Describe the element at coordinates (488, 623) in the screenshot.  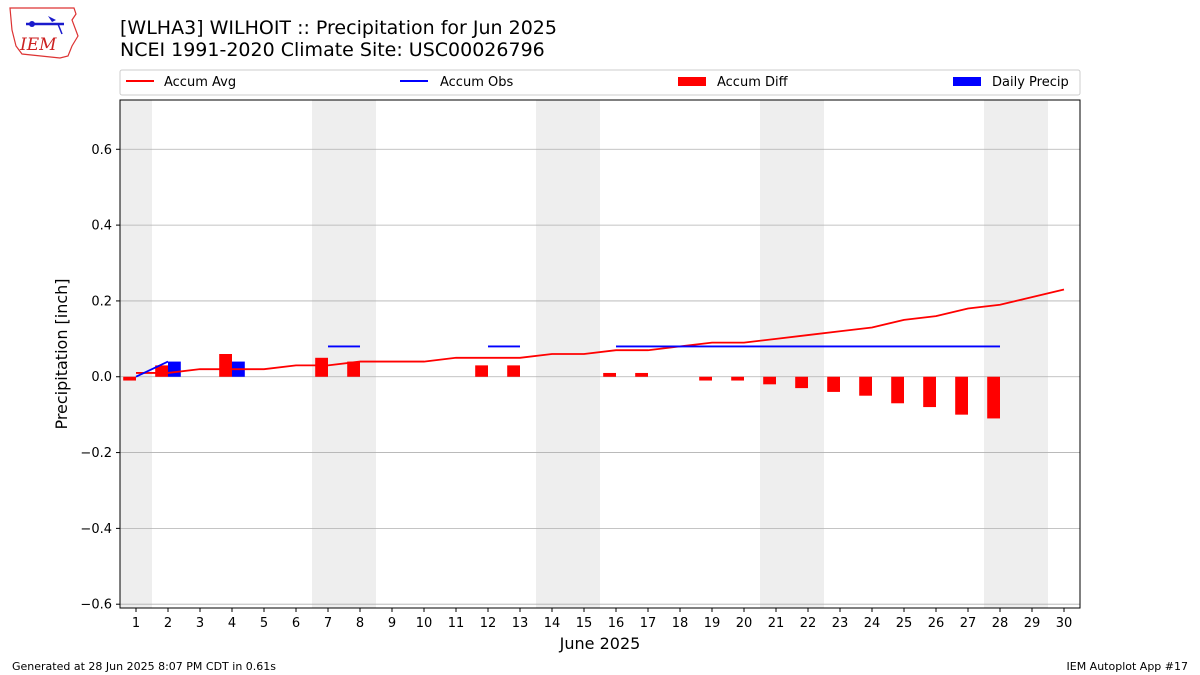
I see `x-tick-label: 12` at that location.